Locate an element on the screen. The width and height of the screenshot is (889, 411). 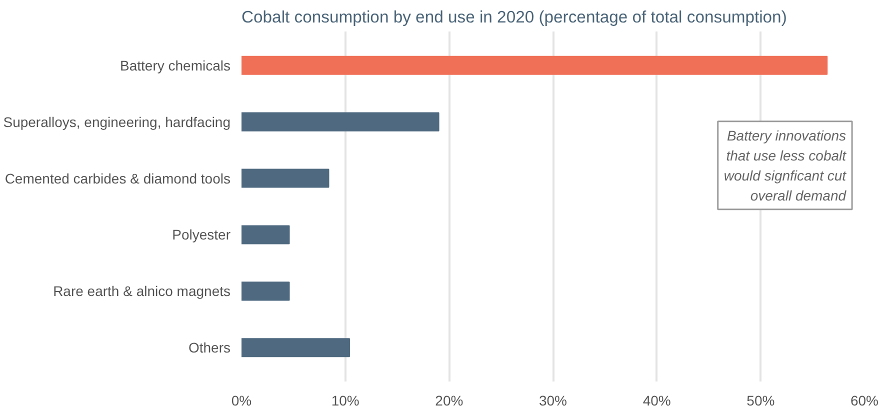
x-tick-label: 60% is located at coordinates (864, 400).